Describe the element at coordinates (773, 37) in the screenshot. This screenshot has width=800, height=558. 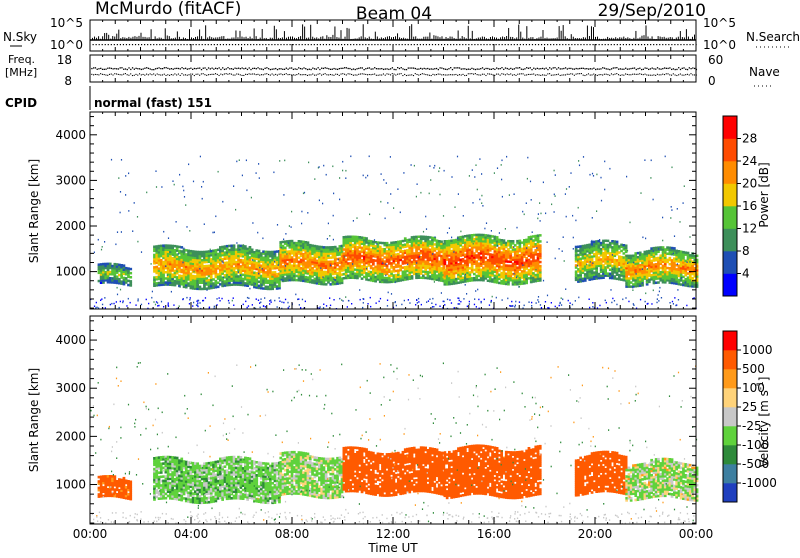
I see `noise-search-label: N.Search` at that location.